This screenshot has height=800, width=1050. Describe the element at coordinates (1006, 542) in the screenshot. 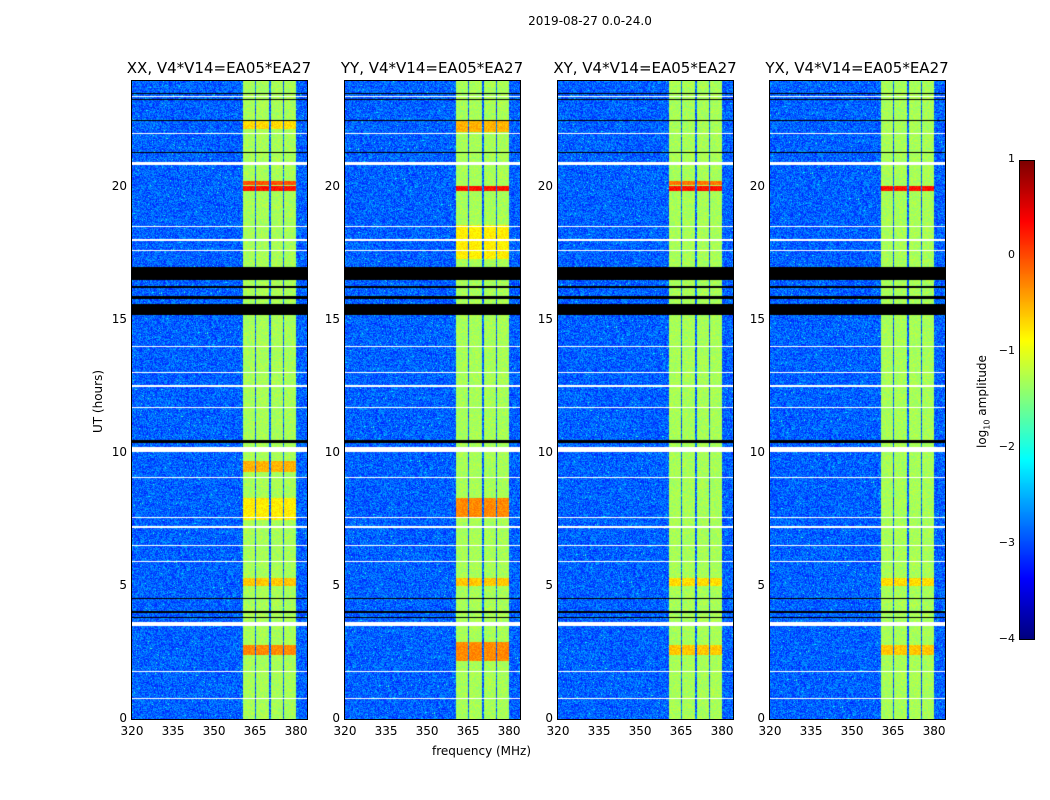

I see `colorbar-tick-label: −3` at that location.